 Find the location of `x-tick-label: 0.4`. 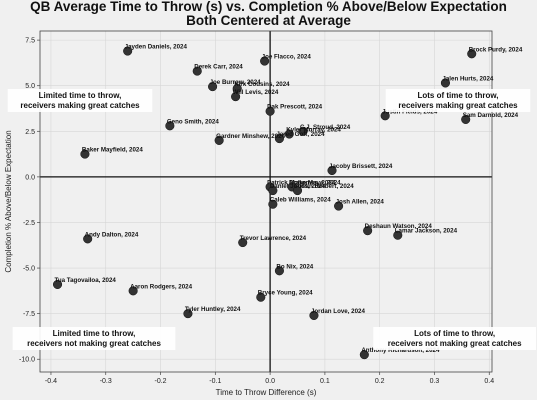

x-tick-label: 0.4 is located at coordinates (489, 381).